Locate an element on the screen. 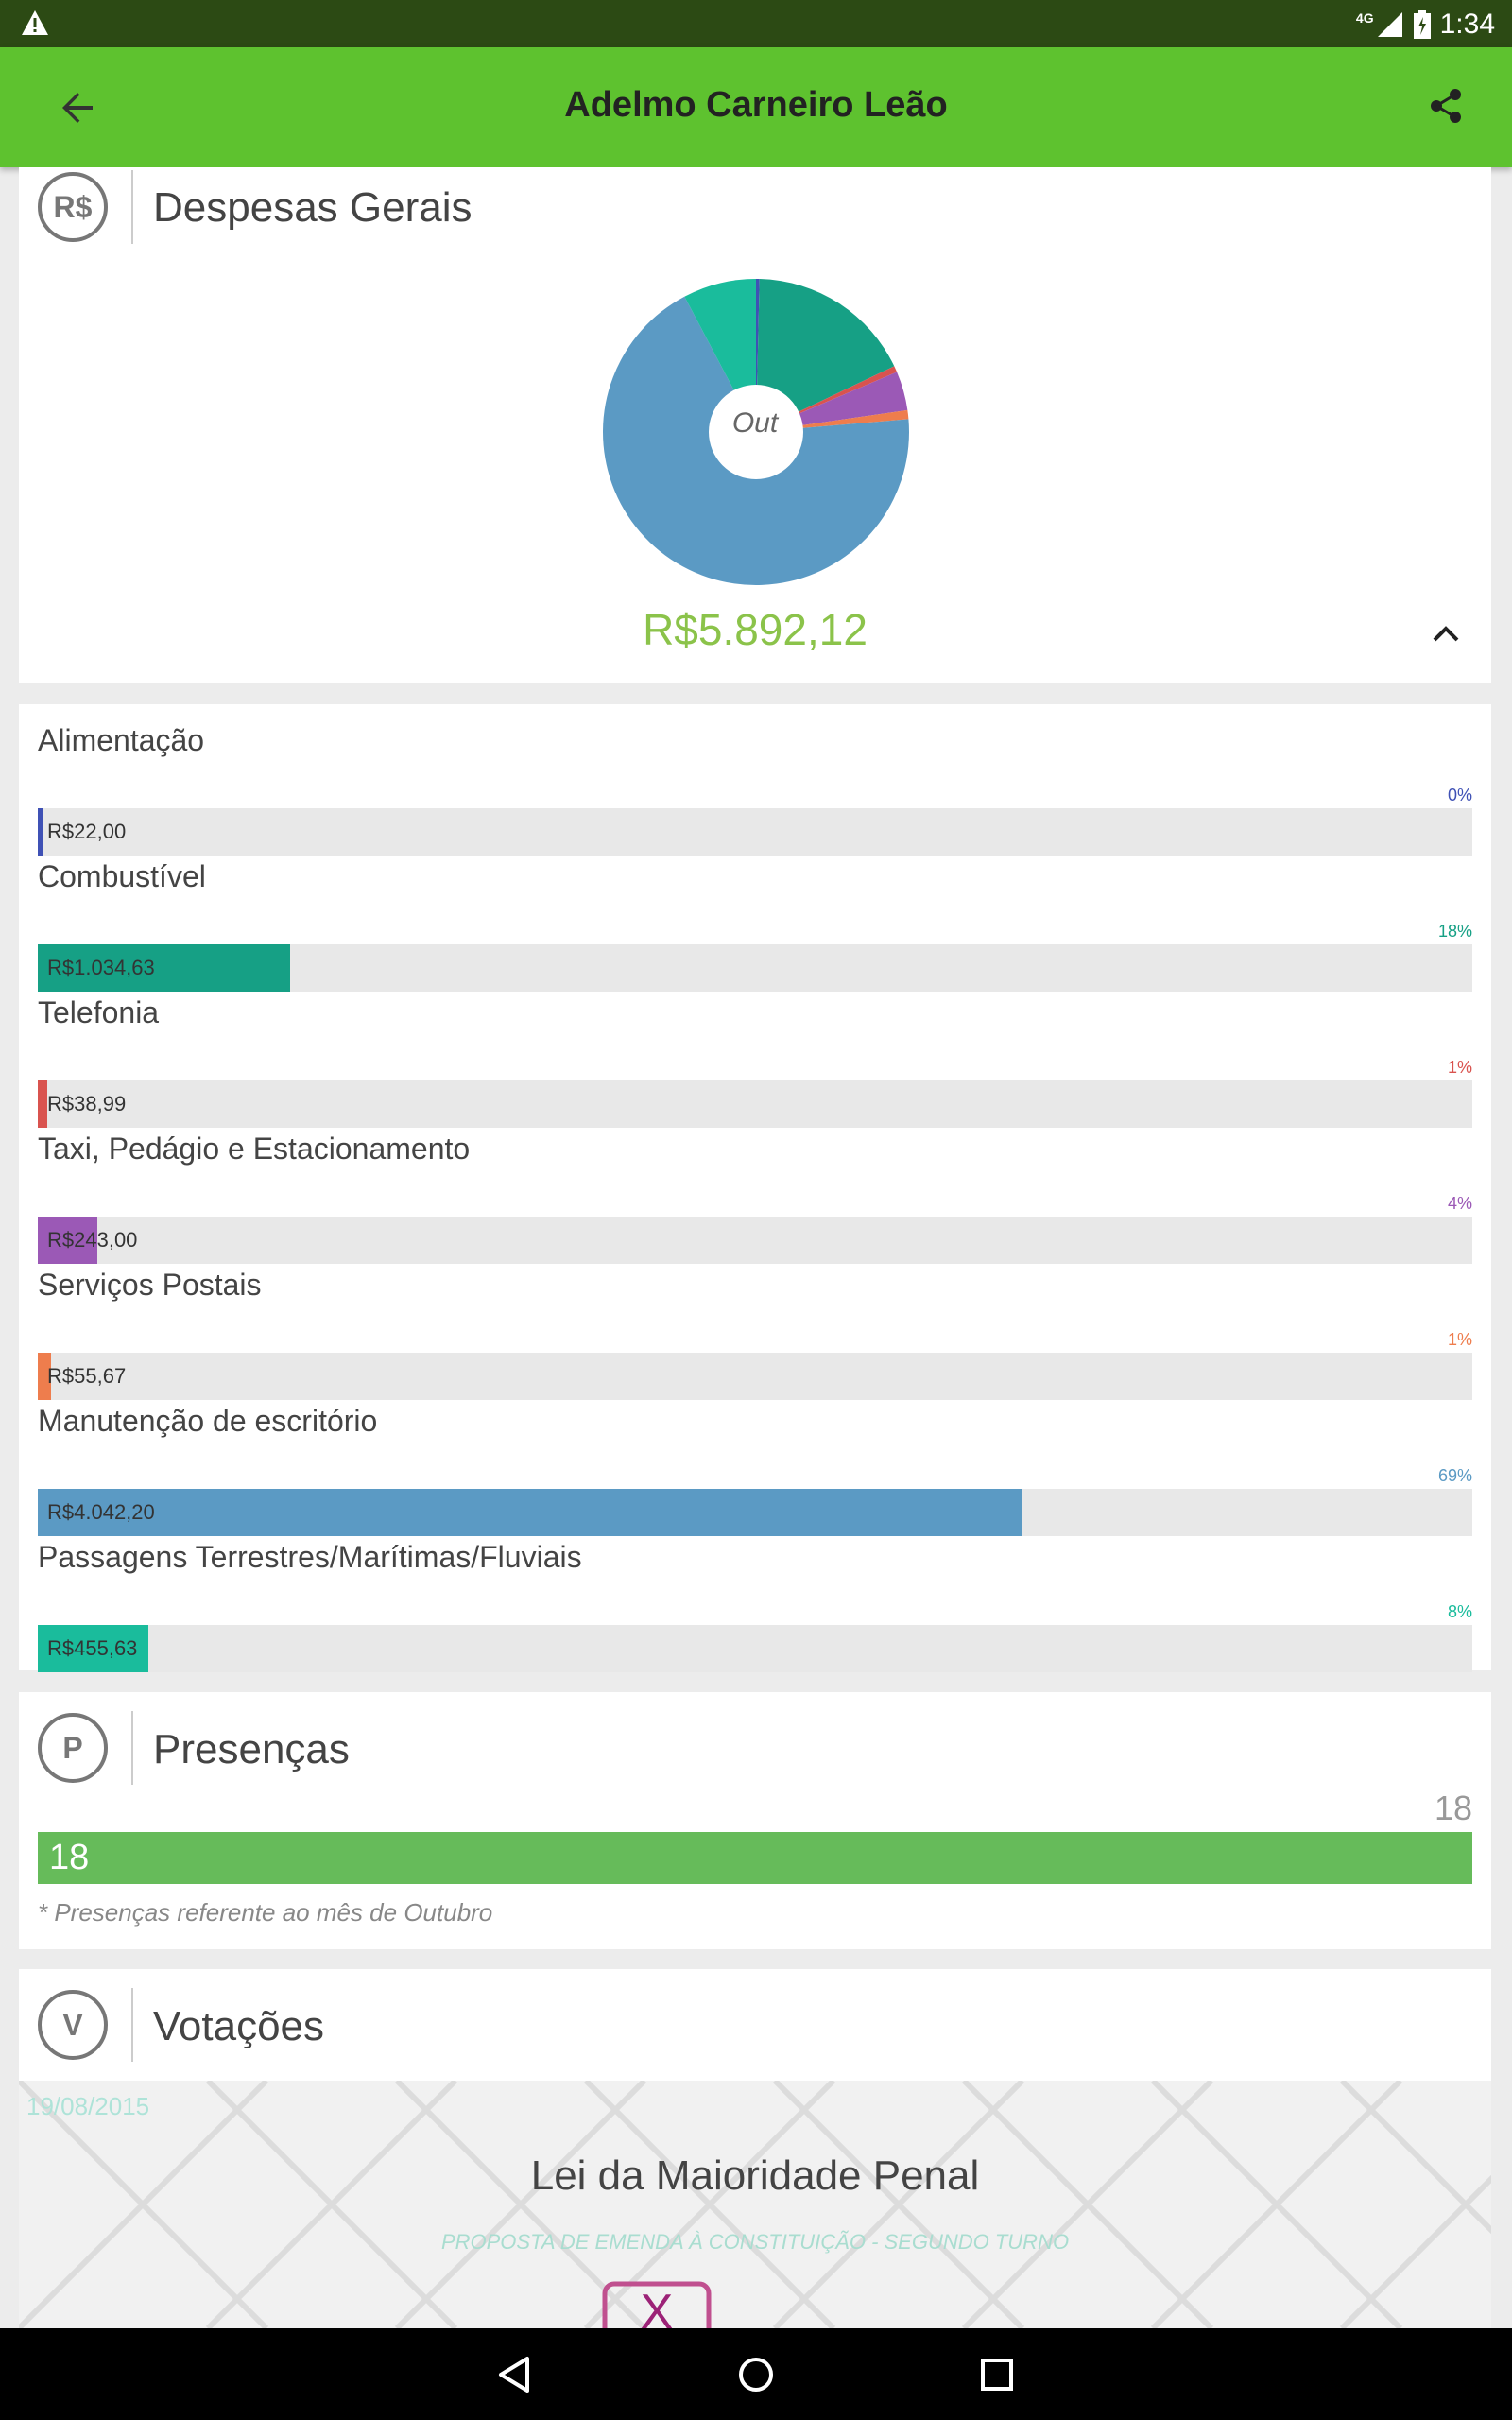 The width and height of the screenshot is (1512, 2420). share-icon is located at coordinates (1446, 106).